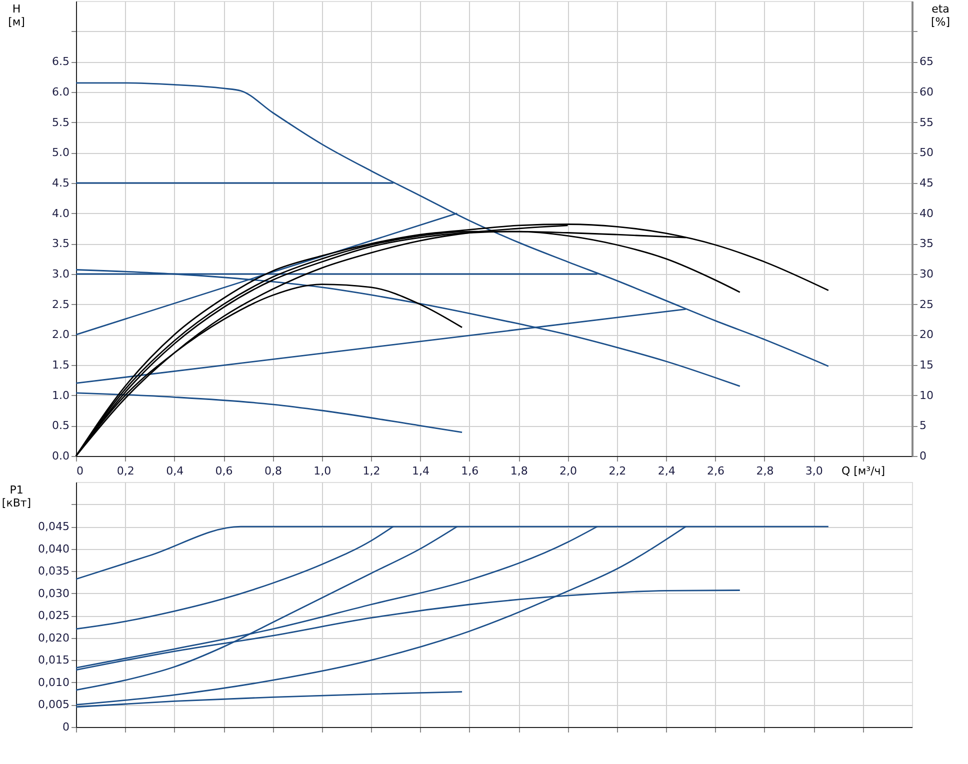 Image resolution: width=968 pixels, height=764 pixels. I want to click on x-tick-label: 1,8, so click(519, 471).